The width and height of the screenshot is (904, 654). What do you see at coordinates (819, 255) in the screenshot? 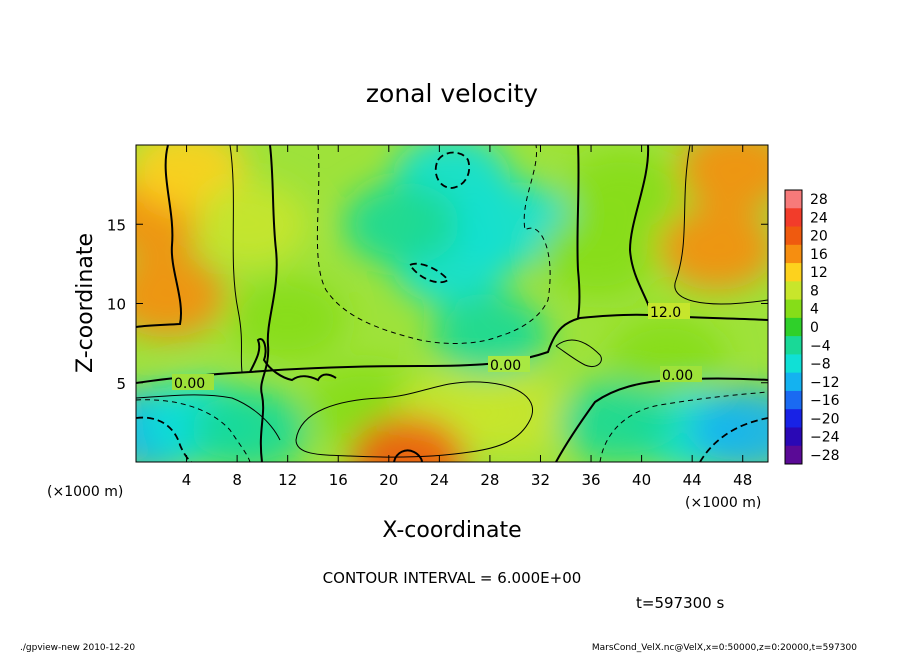
I see `colorbar-label: 16` at bounding box center [819, 255].